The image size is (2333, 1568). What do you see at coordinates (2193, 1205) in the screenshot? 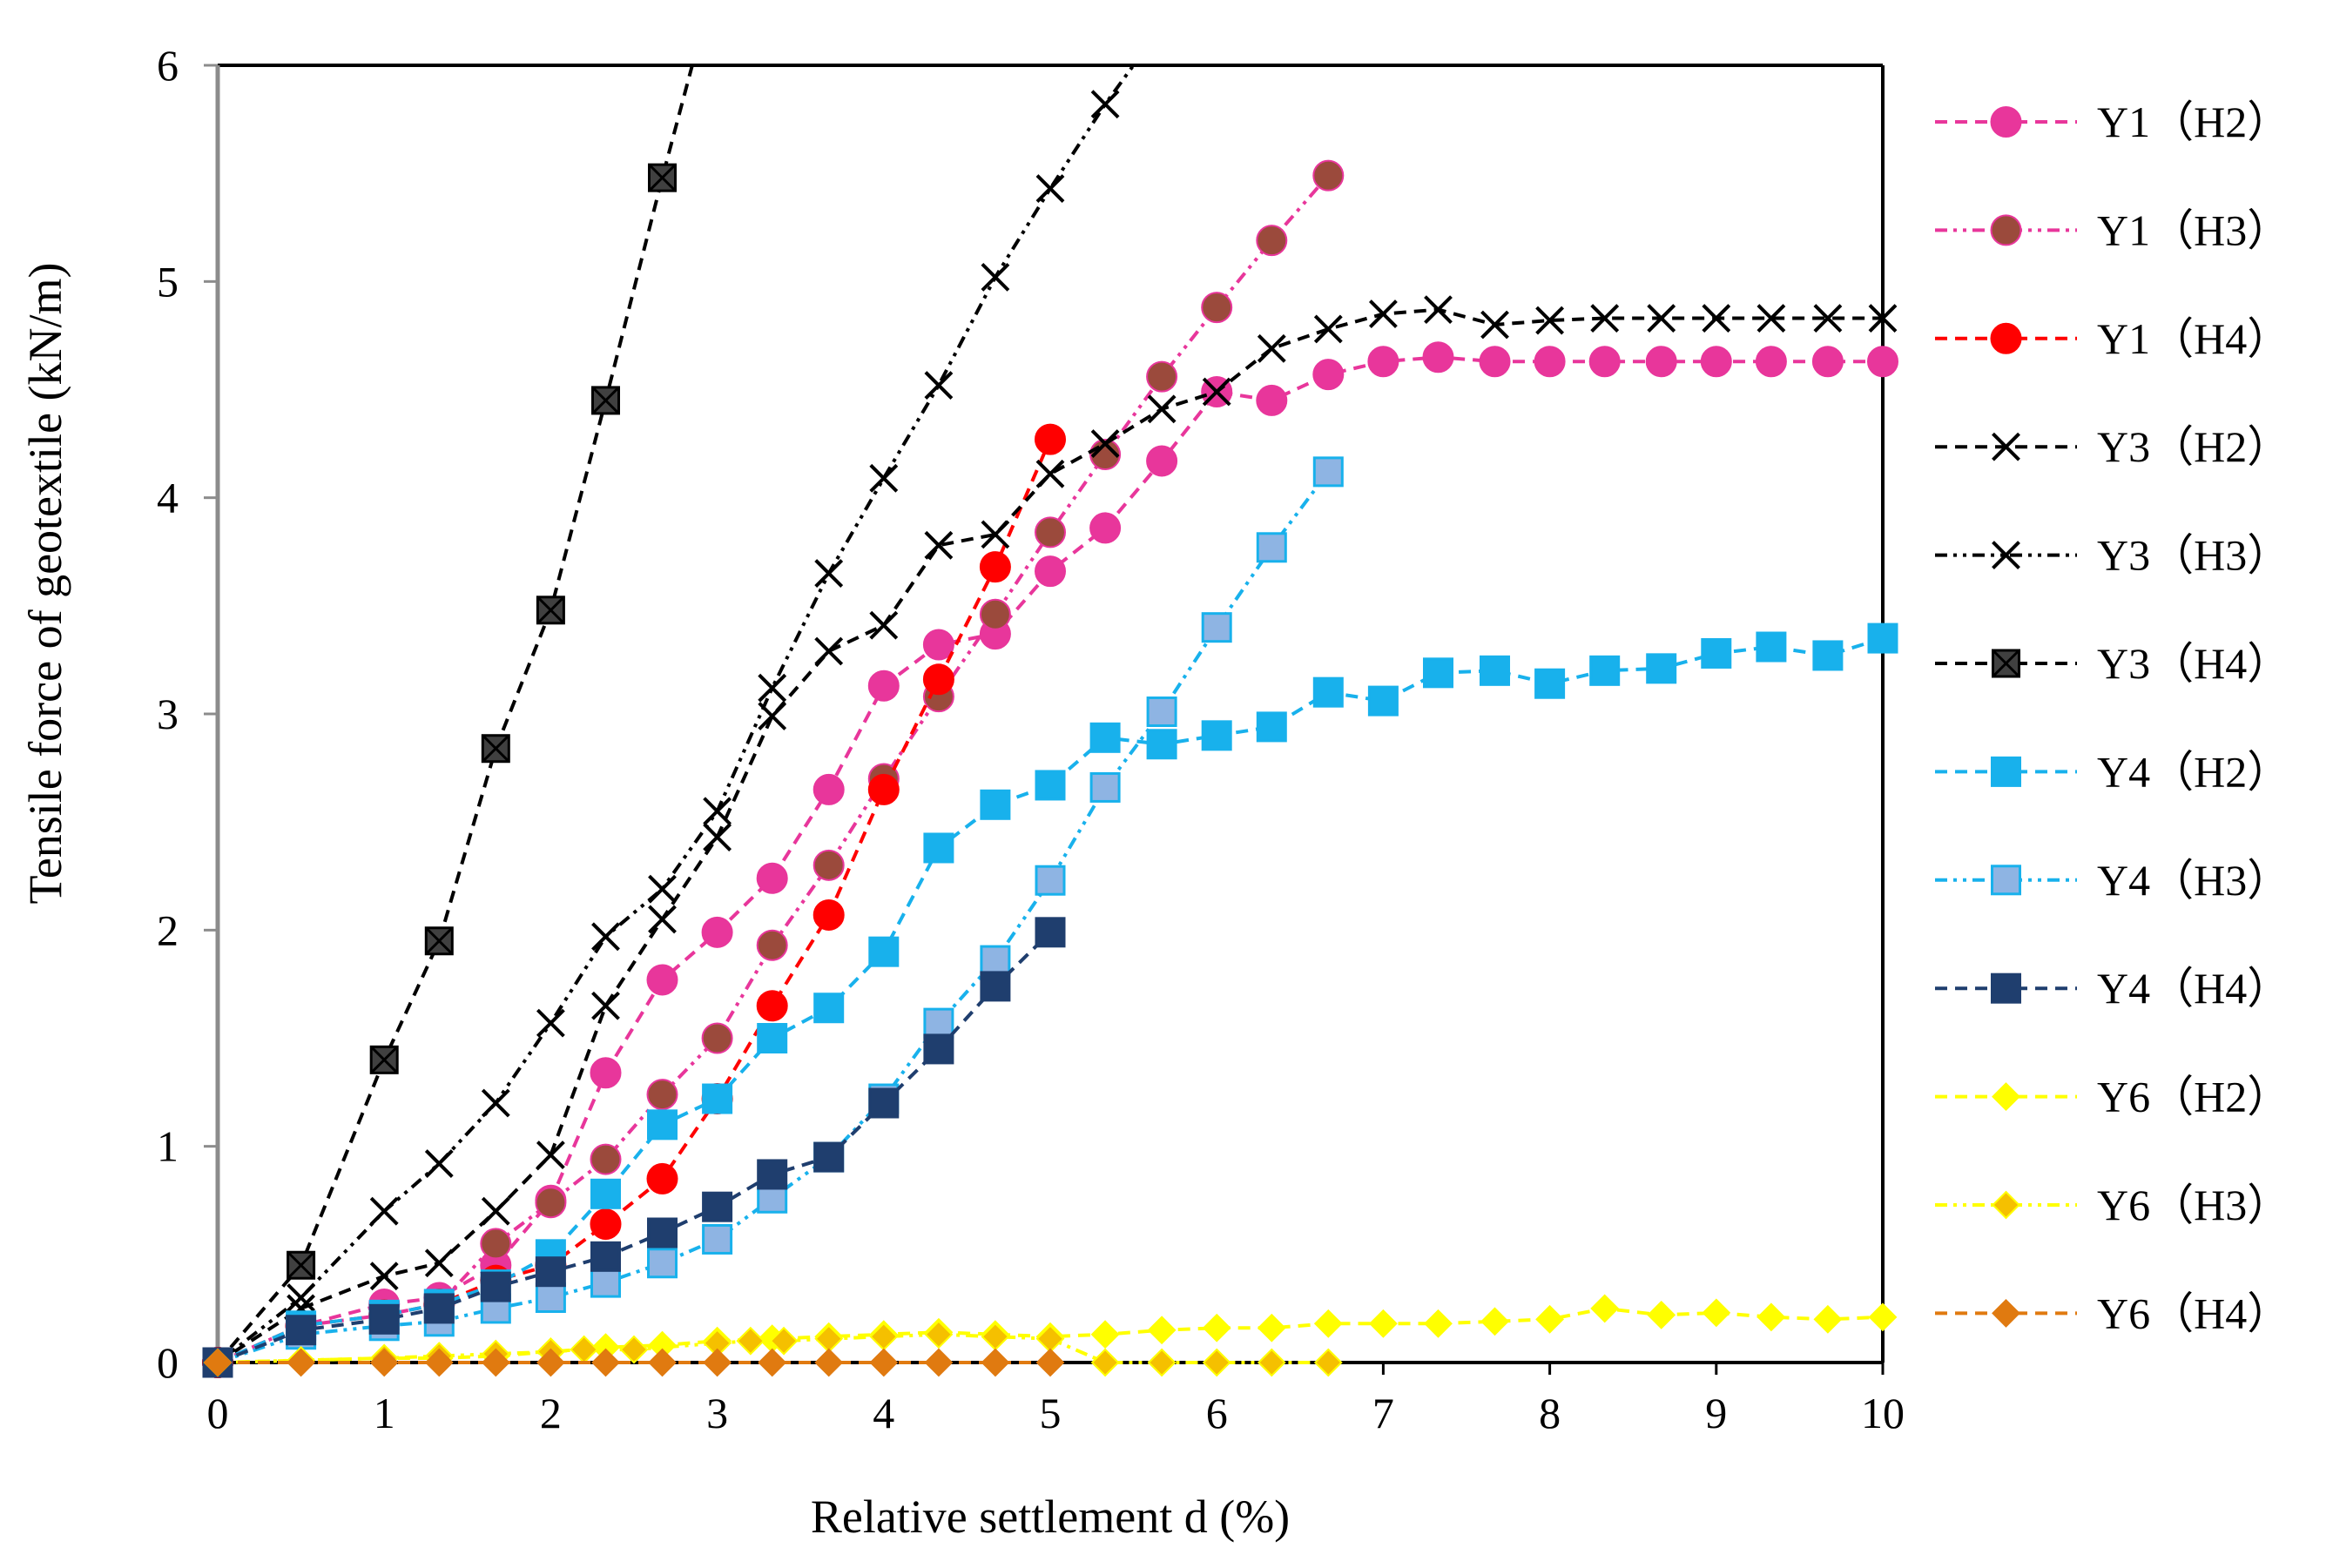
I see `legend-label: Y6（H3）` at bounding box center [2193, 1205].